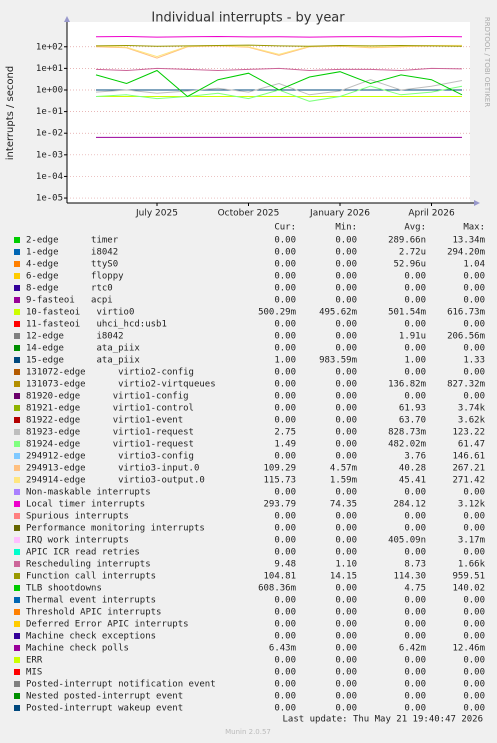 This screenshot has height=743, width=497. Describe the element at coordinates (85, 505) in the screenshot. I see `legend-label: Local timer interrupts` at that location.